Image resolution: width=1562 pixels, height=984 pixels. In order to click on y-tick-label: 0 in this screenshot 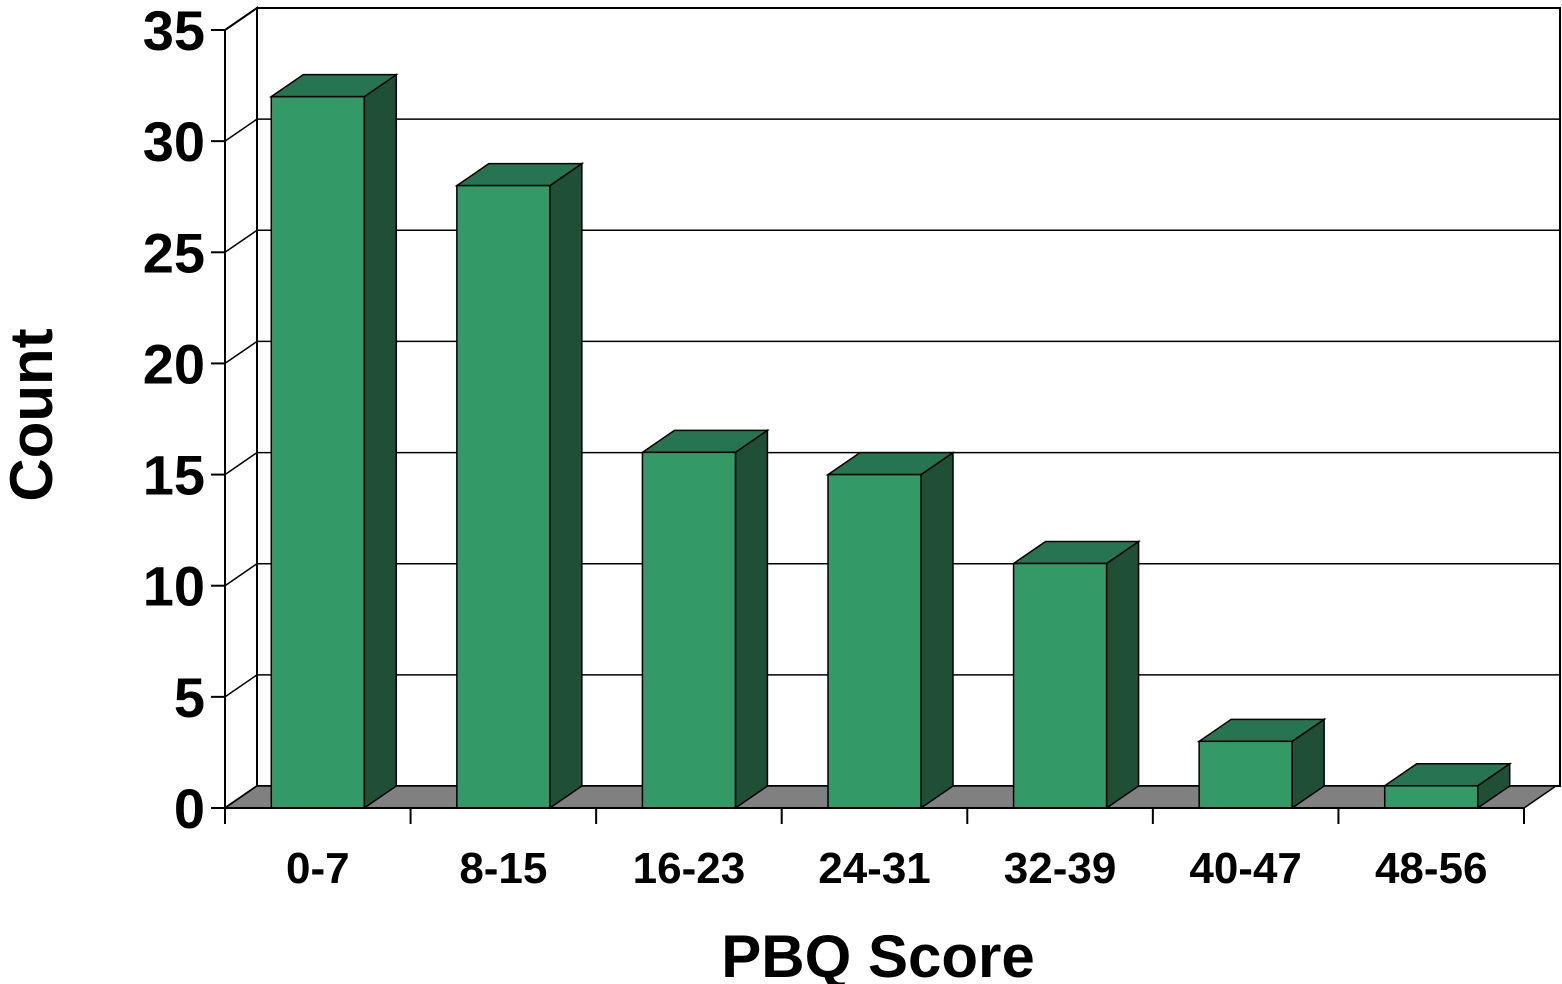, I will do `click(189, 808)`.